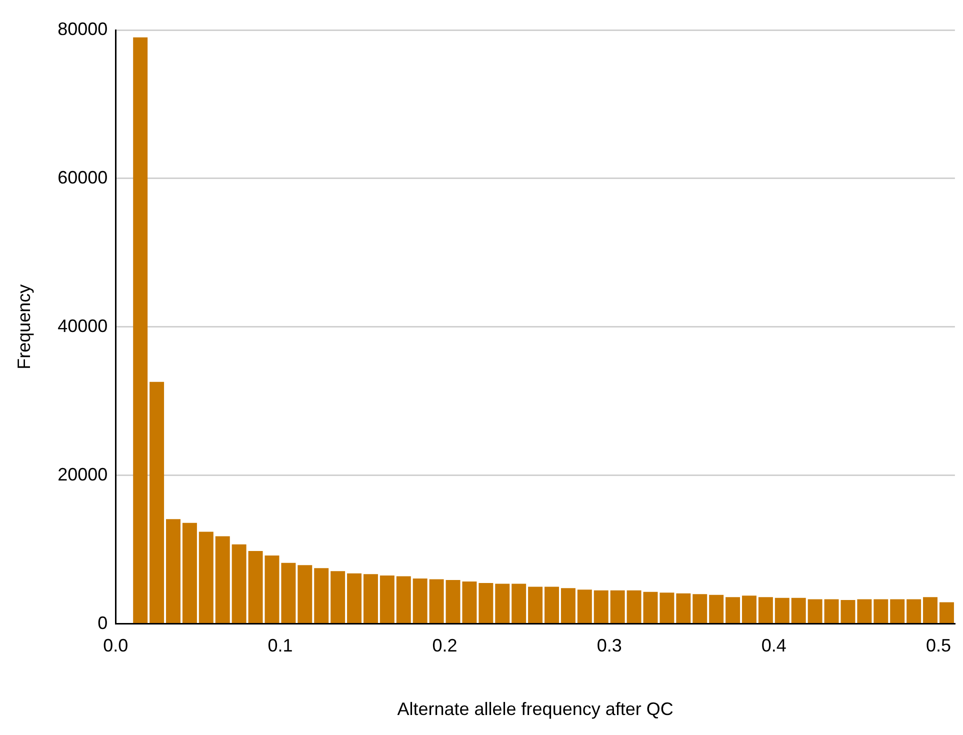 The width and height of the screenshot is (963, 735). Describe the element at coordinates (280, 646) in the screenshot. I see `x-tick-label: 0.1` at that location.